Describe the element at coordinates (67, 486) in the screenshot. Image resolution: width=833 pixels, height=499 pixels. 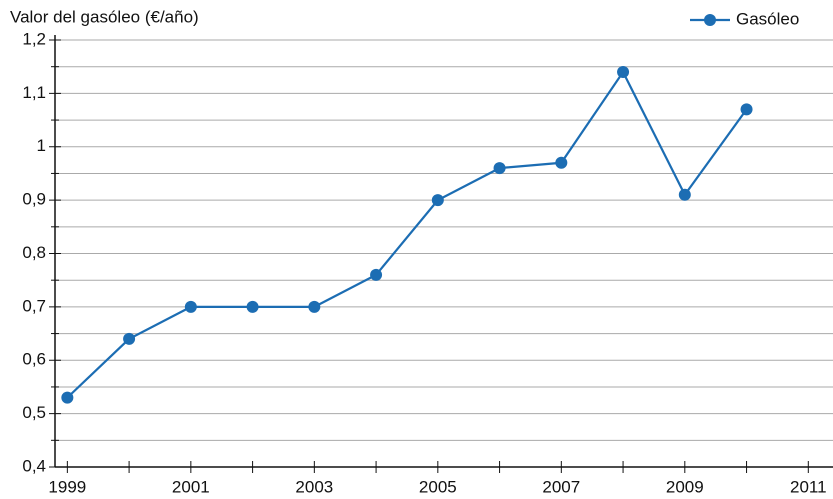
I see `x-tick-label: 1999` at that location.